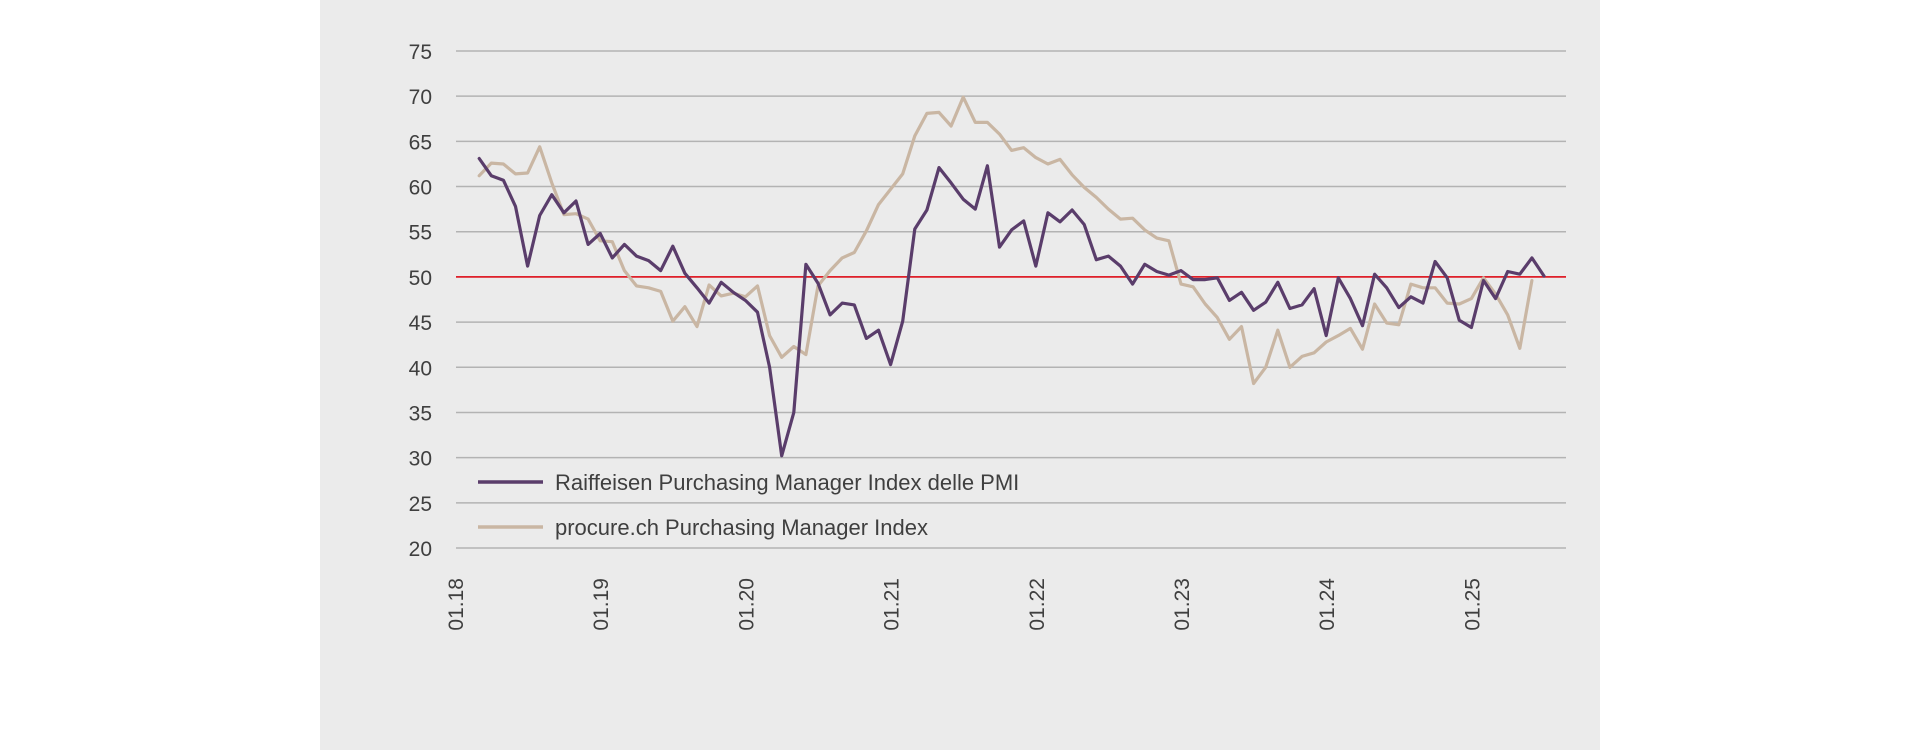 This screenshot has width=1920, height=750. I want to click on x-tick-label: 01.21, so click(892, 604).